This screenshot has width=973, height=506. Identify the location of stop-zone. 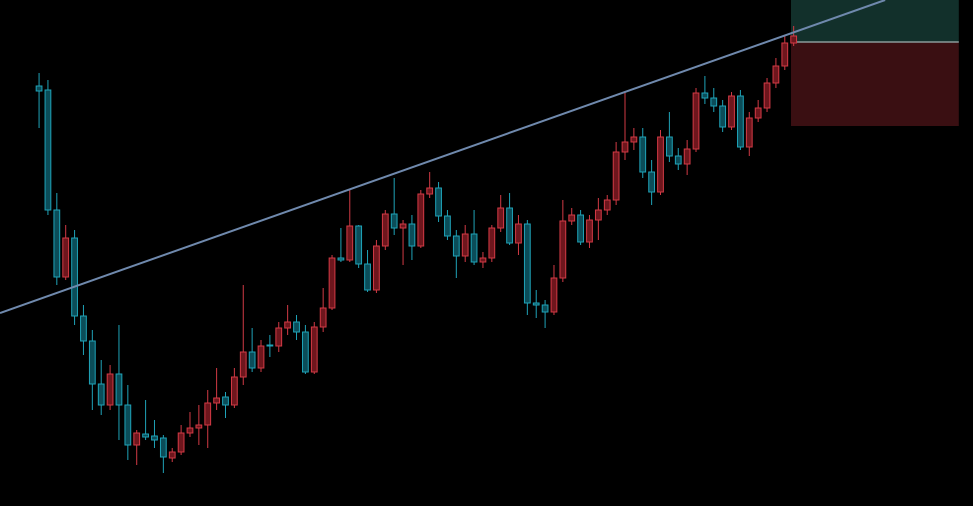
(875, 84).